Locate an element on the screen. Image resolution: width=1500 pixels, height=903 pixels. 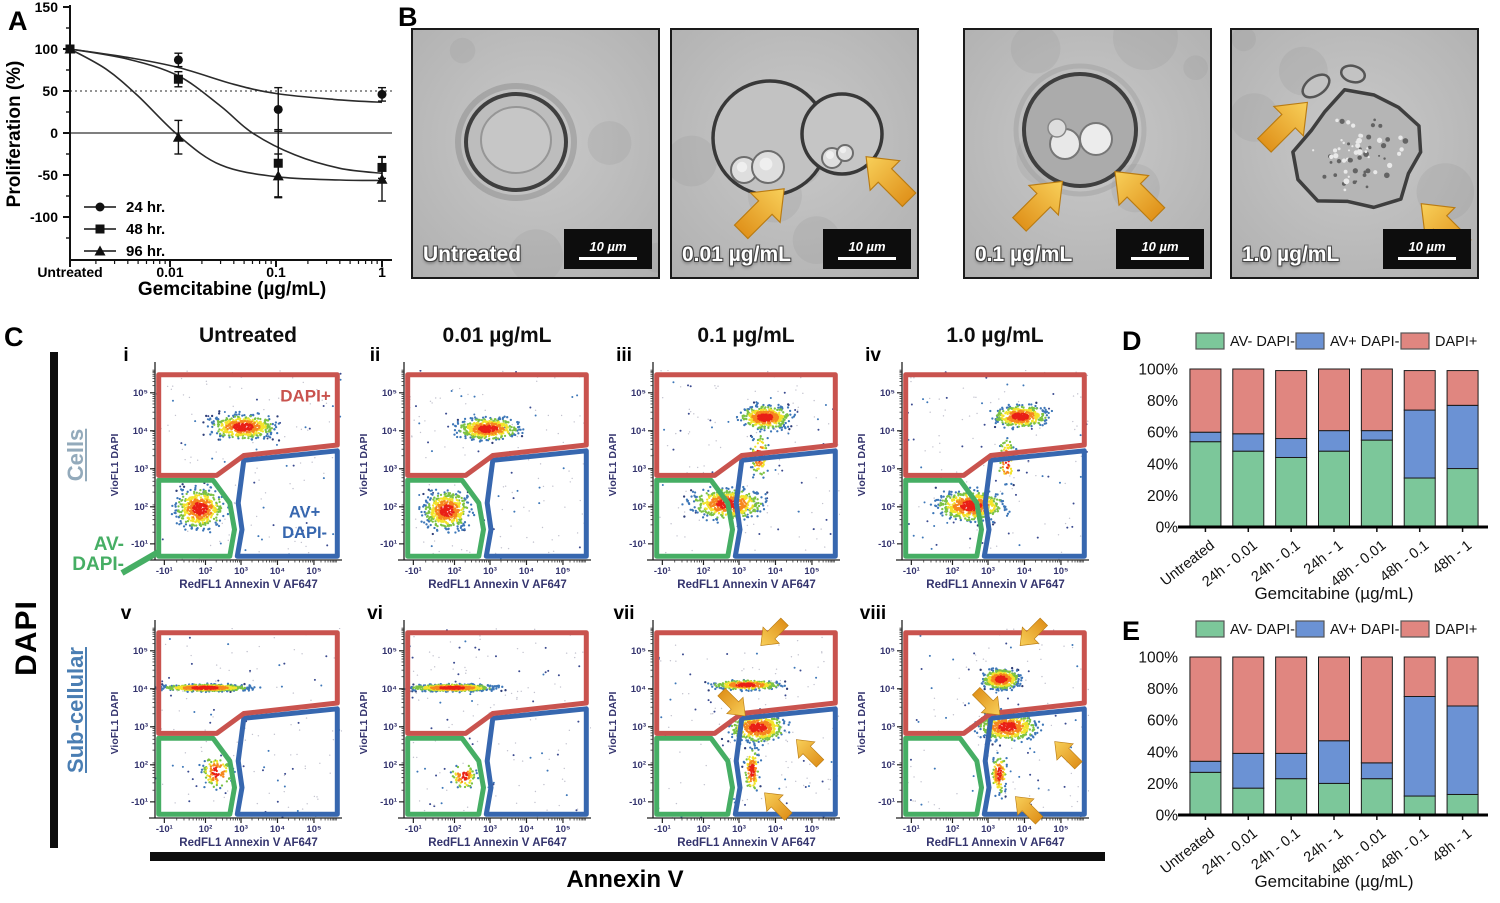
svg-text: DAPI+ is located at coordinates (305, 395).